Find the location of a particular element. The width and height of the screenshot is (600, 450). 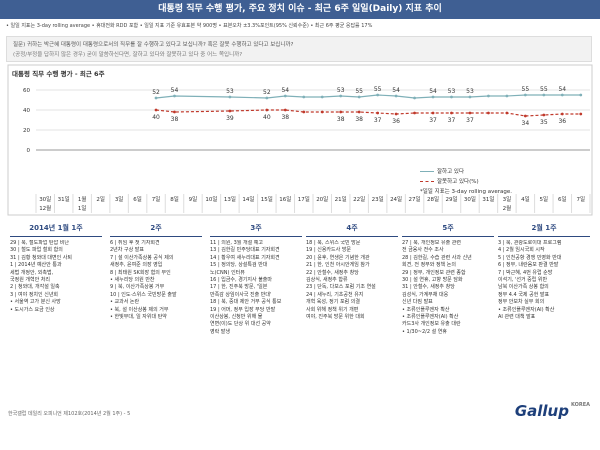

data-label: 39 is located at coordinates (230, 118).